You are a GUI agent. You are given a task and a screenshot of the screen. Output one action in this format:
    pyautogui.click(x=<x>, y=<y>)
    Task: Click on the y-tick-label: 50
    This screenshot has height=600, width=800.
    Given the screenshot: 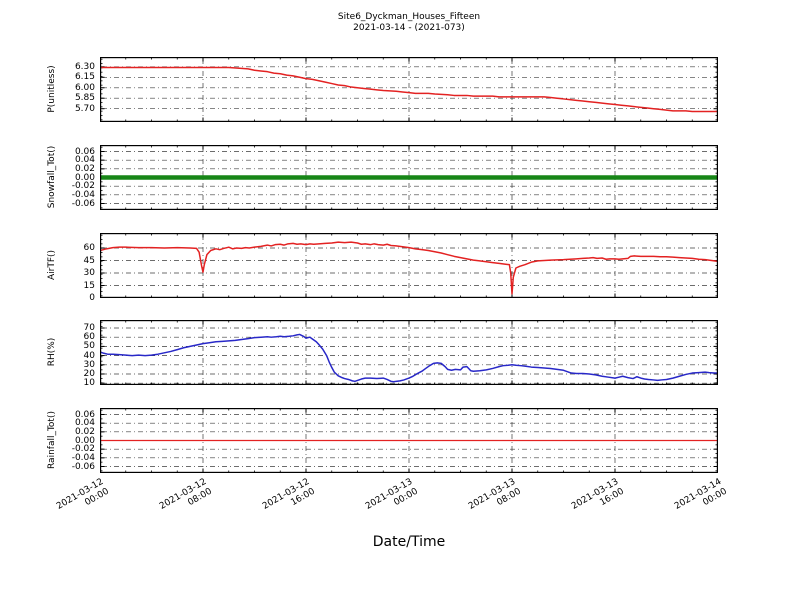 What is the action you would take?
    pyautogui.click(x=89, y=346)
    